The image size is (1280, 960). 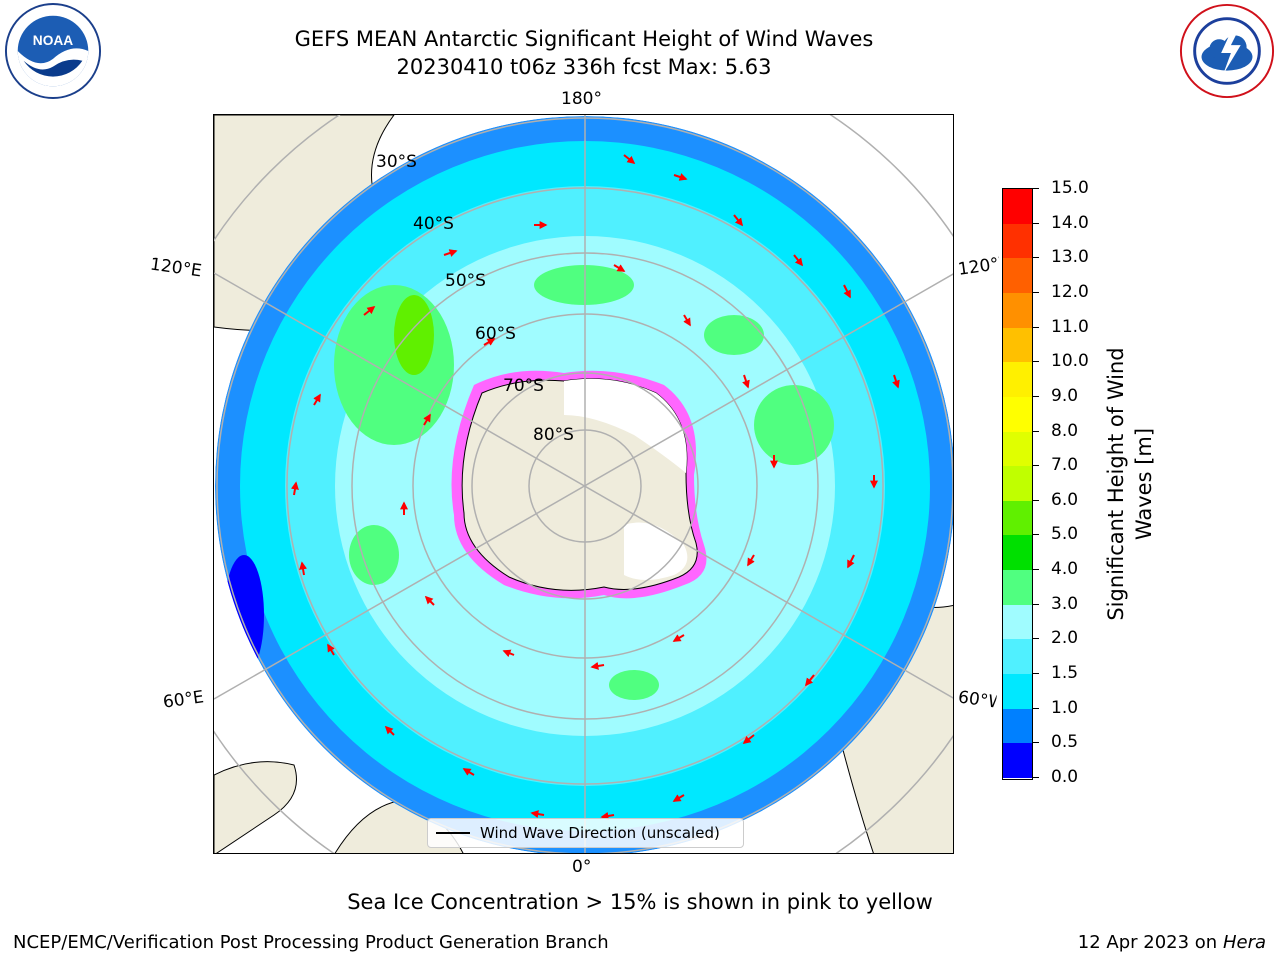 I want to click on map-legend: Wind Wave Direction (unscaled), so click(x=585, y=833).